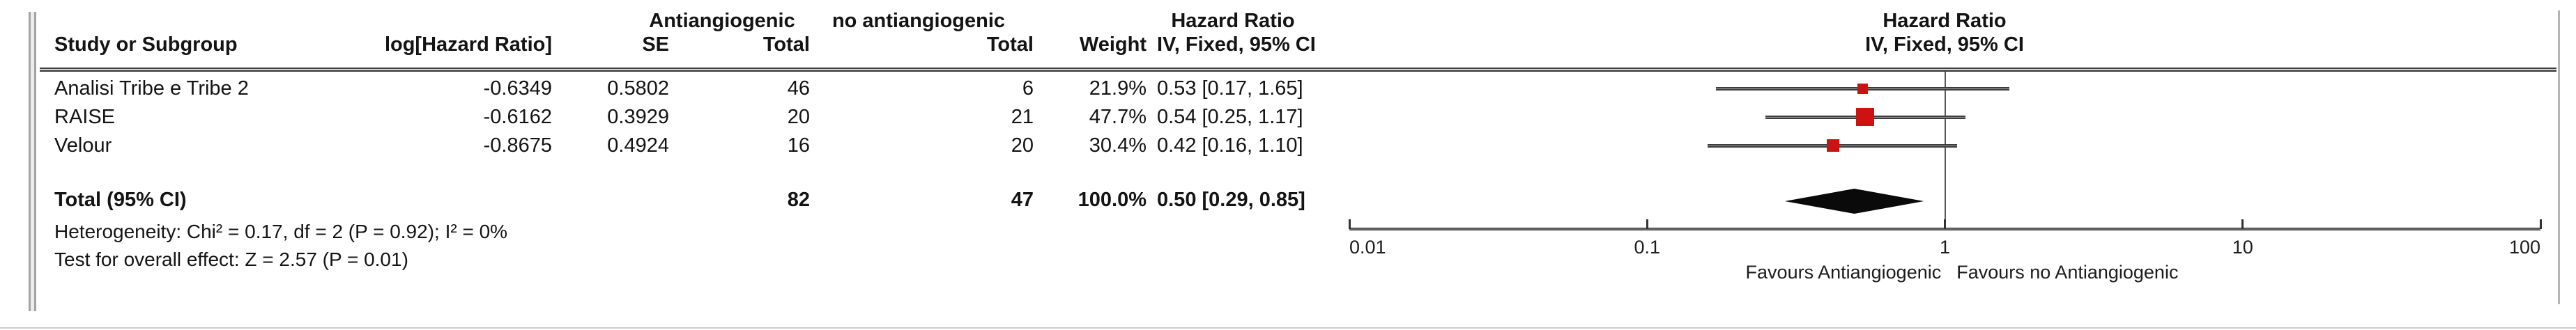  What do you see at coordinates (517, 88) in the screenshot?
I see `study-loghr: -0.6349` at bounding box center [517, 88].